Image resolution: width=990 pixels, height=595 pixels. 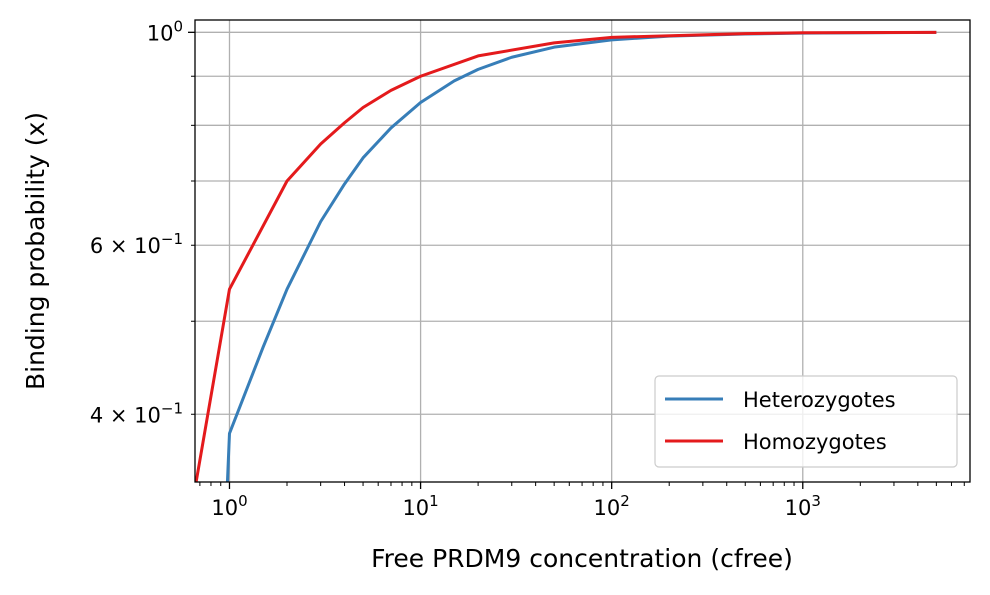 I want to click on x-tick-label: 10⁰, so click(x=229, y=506).